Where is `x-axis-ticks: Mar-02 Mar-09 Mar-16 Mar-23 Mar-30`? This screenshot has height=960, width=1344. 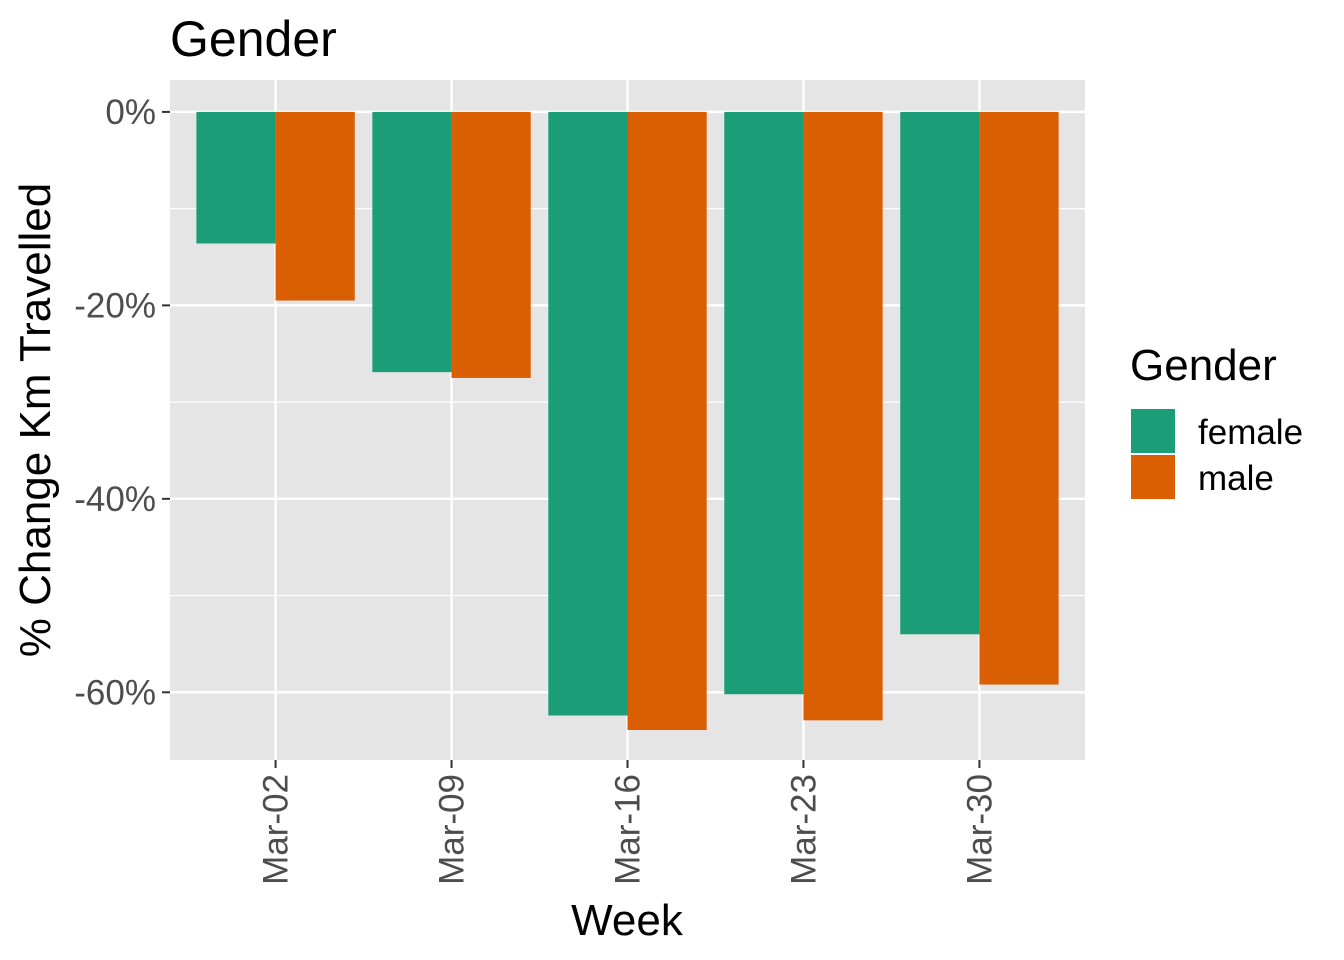
x-axis-ticks: Mar-02 Mar-09 Mar-16 Mar-23 Mar-30 is located at coordinates (628, 822).